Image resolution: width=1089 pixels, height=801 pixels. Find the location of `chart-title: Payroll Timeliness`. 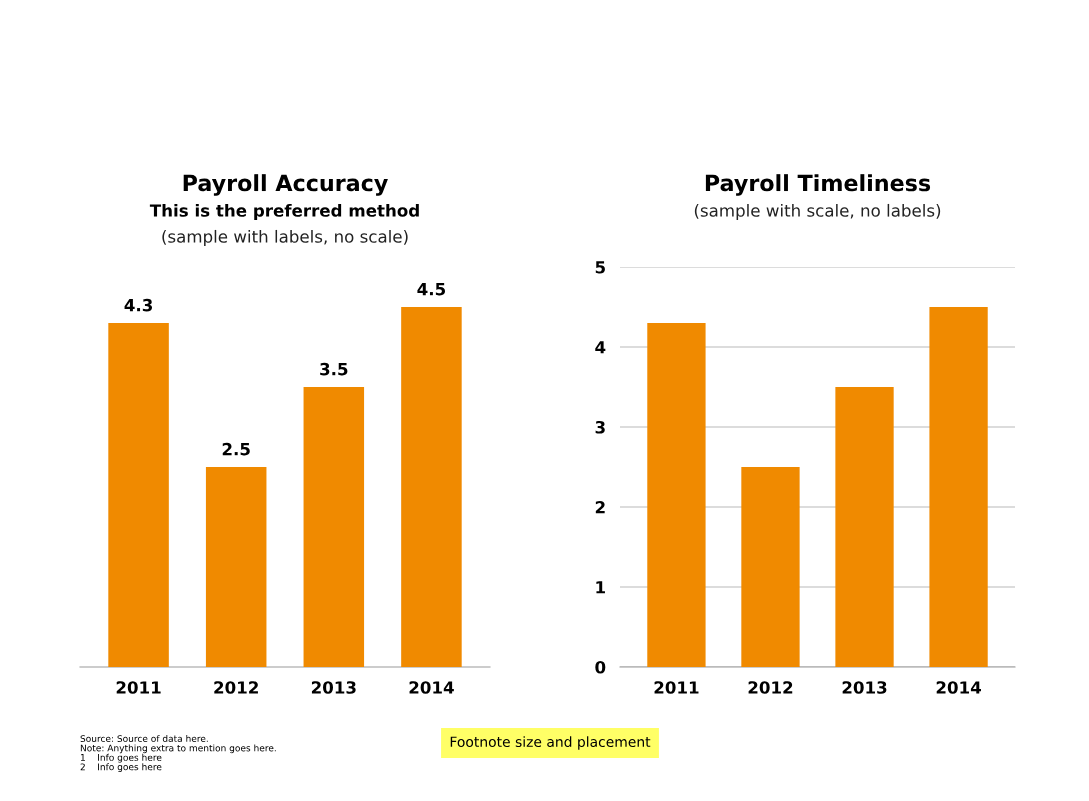

chart-title: Payroll Timeliness is located at coordinates (818, 185).